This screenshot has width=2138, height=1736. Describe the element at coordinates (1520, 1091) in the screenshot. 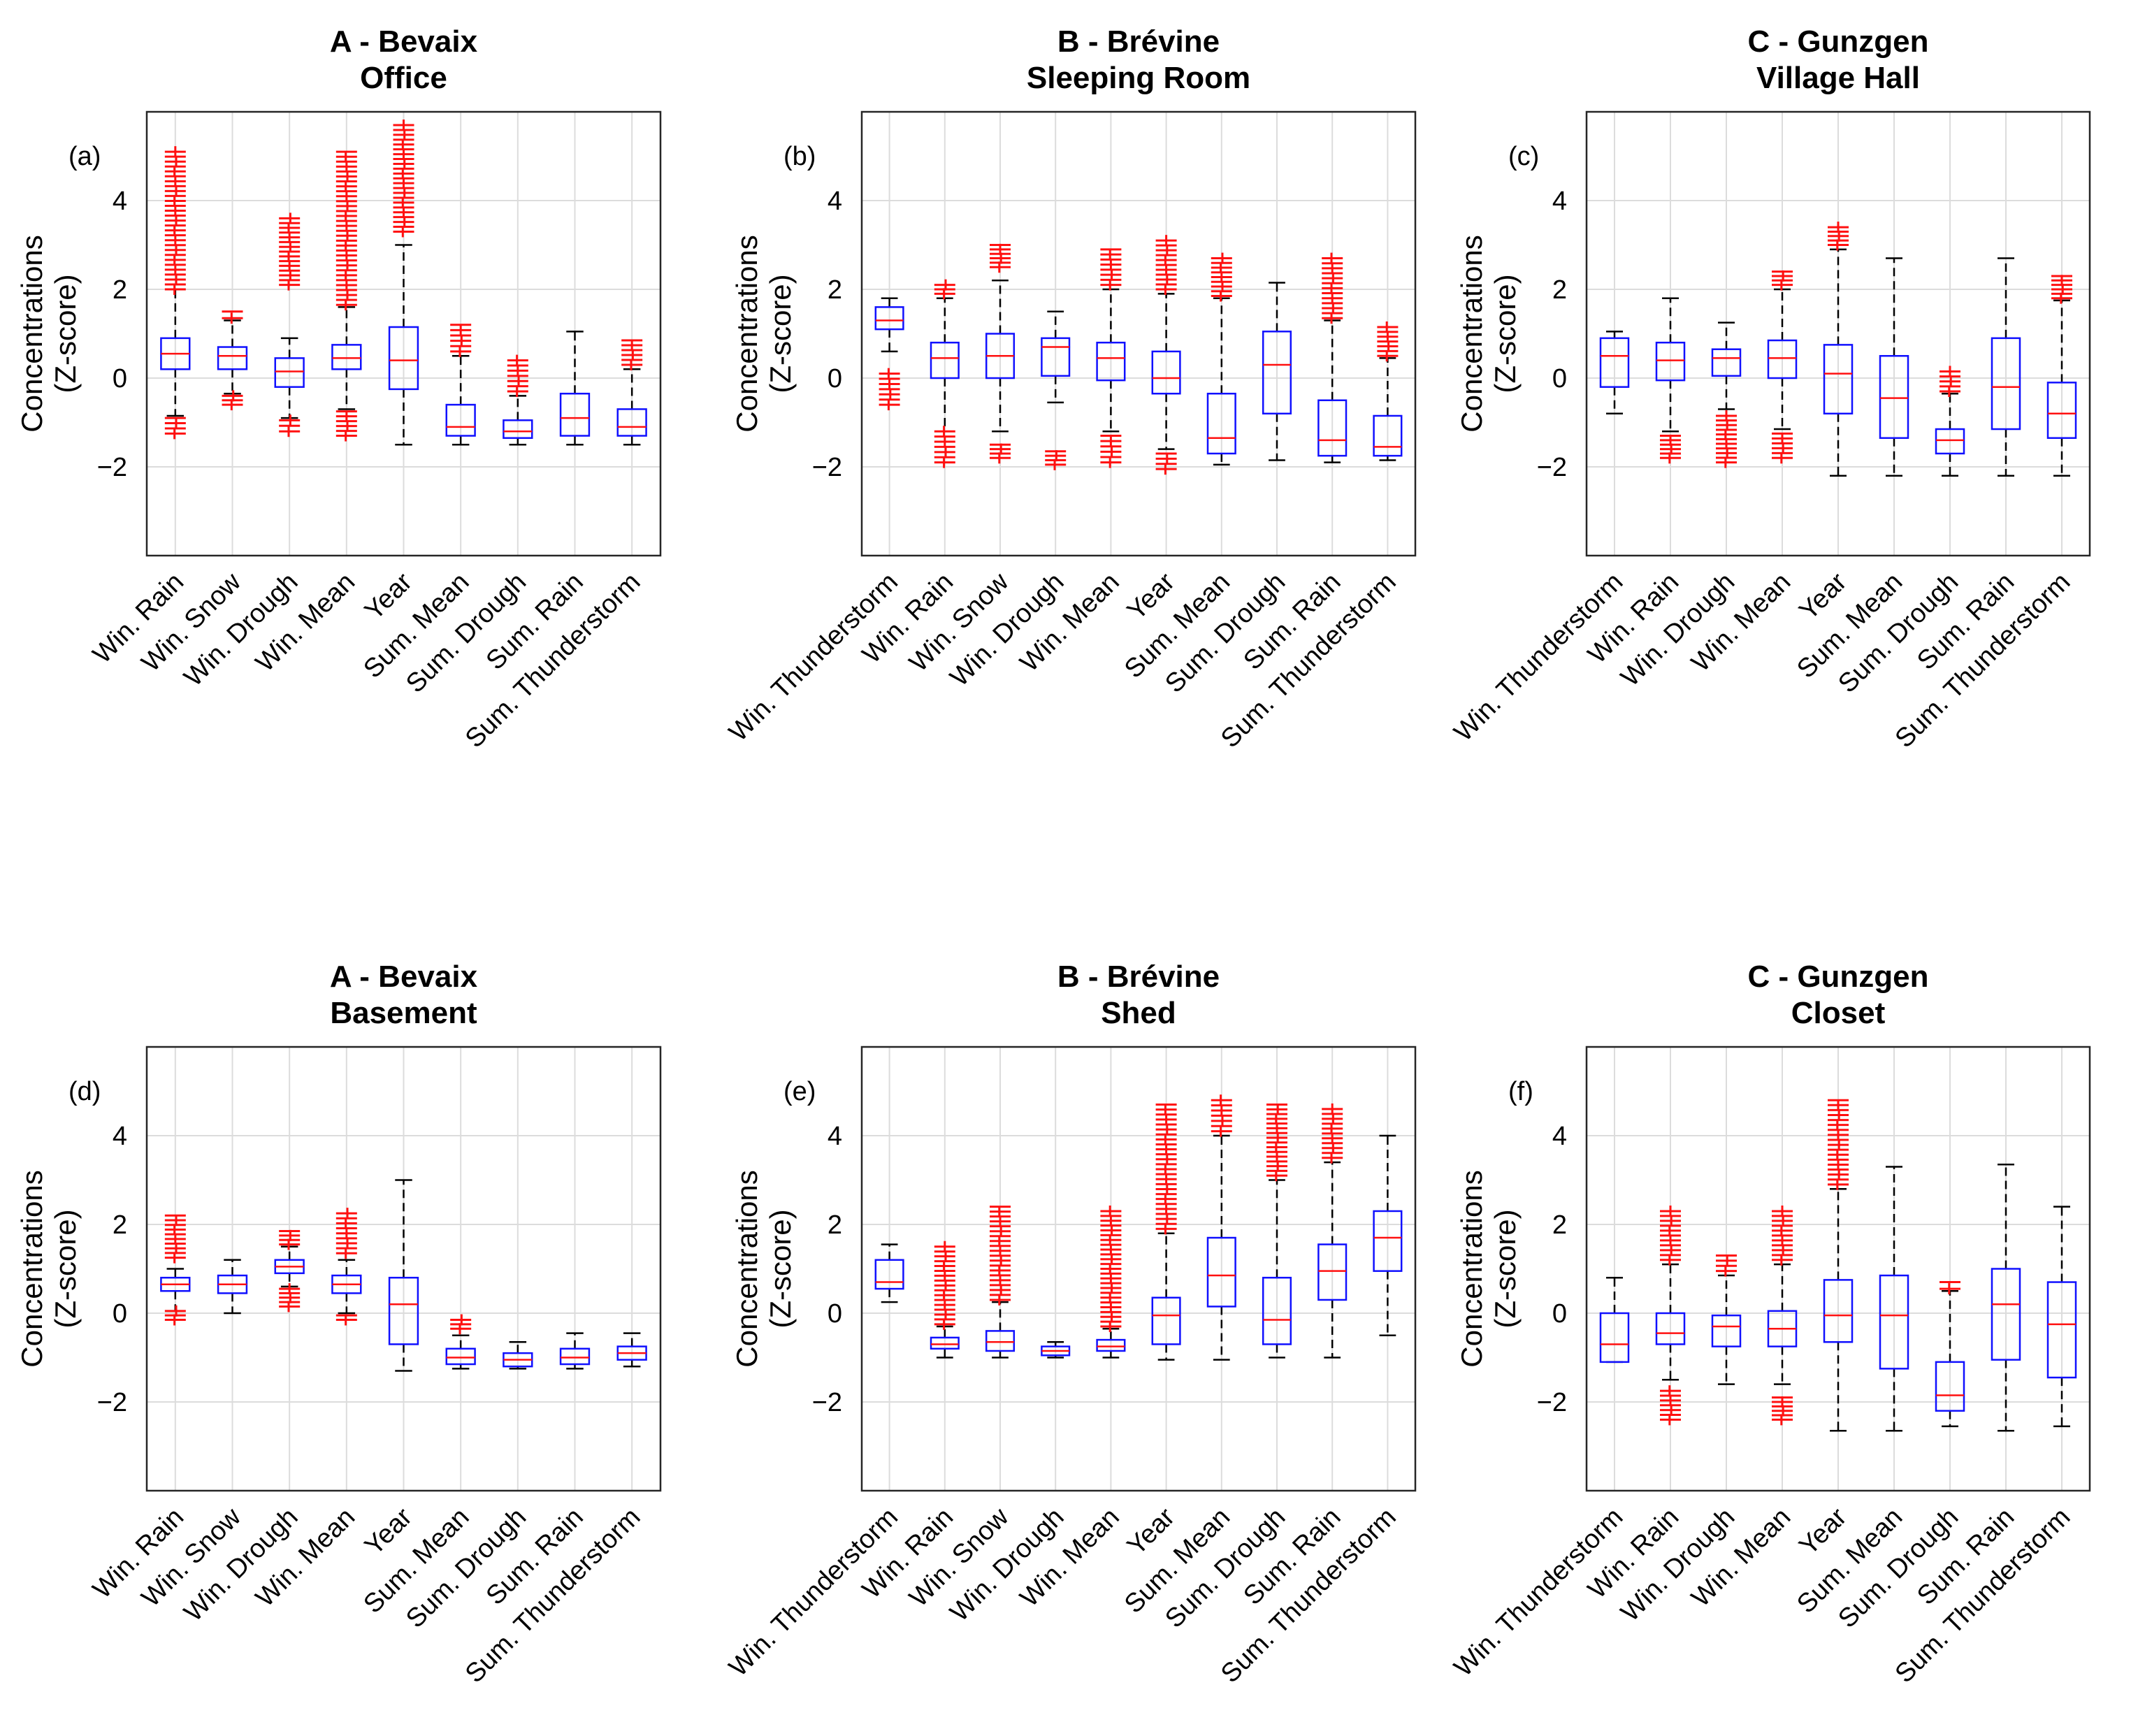

I see `panel-letter-label: (f)` at that location.